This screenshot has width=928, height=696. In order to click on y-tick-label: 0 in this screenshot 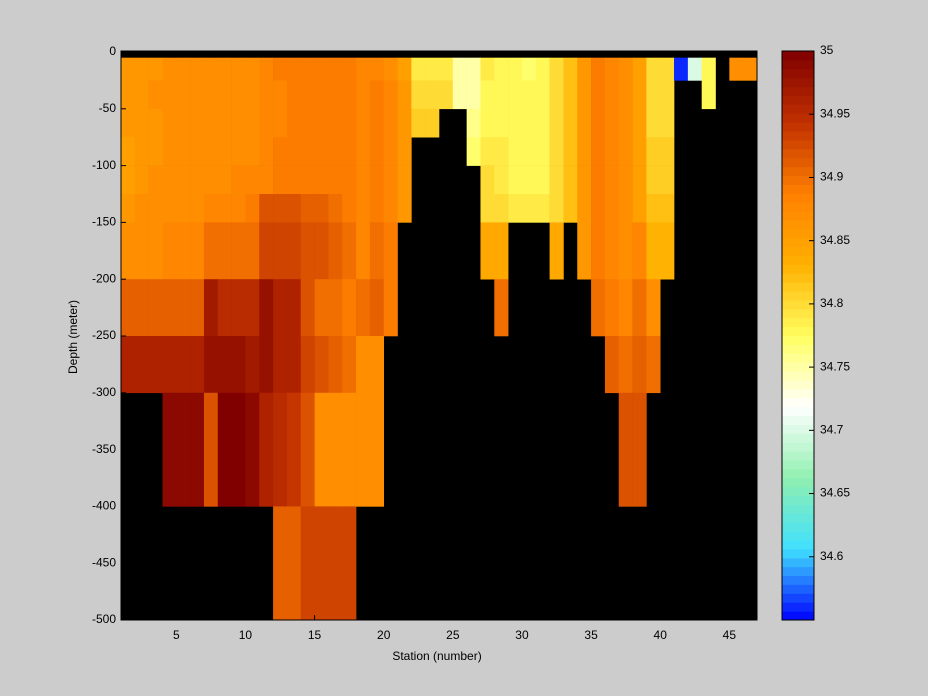, I will do `click(112, 51)`.